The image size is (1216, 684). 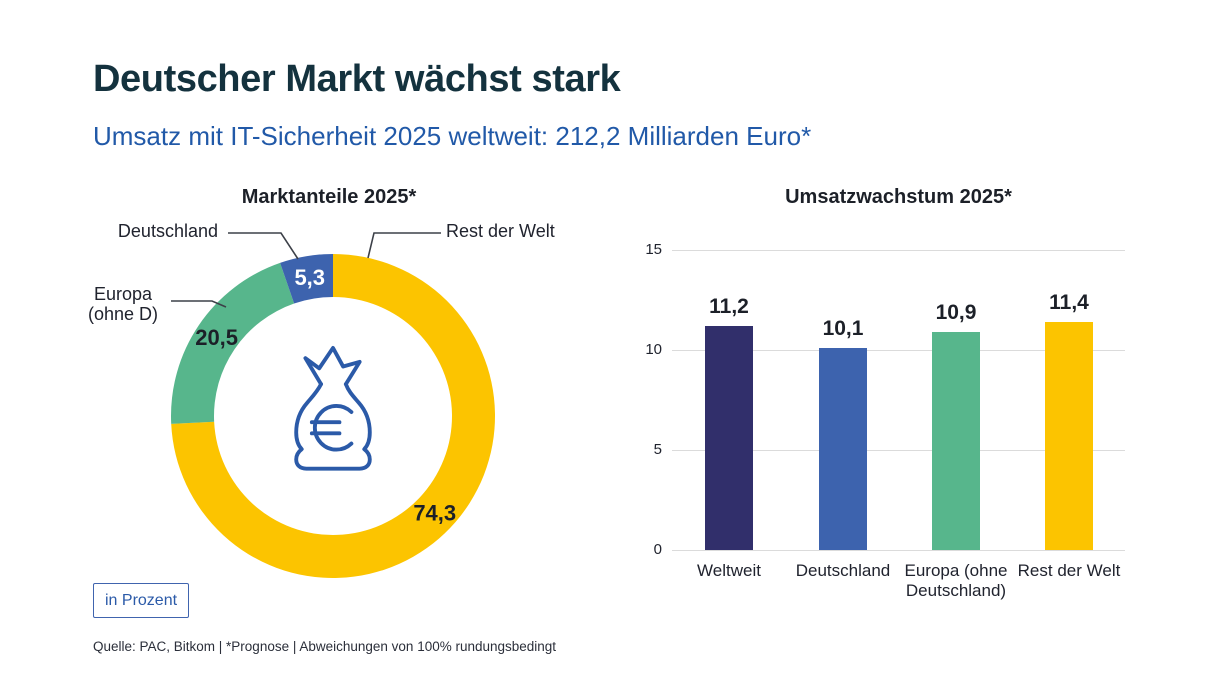 What do you see at coordinates (729, 438) in the screenshot?
I see `bar-weltweit` at bounding box center [729, 438].